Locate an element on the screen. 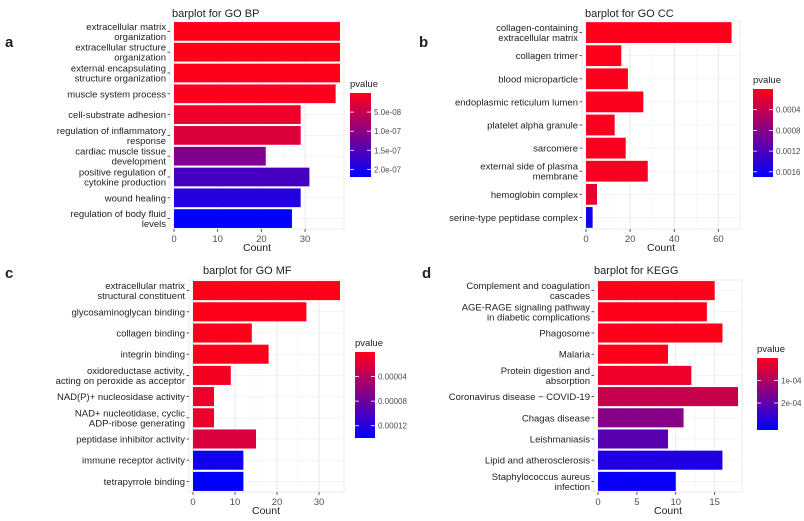  legend-tick-label: 1.5e-07 is located at coordinates (388, 150).